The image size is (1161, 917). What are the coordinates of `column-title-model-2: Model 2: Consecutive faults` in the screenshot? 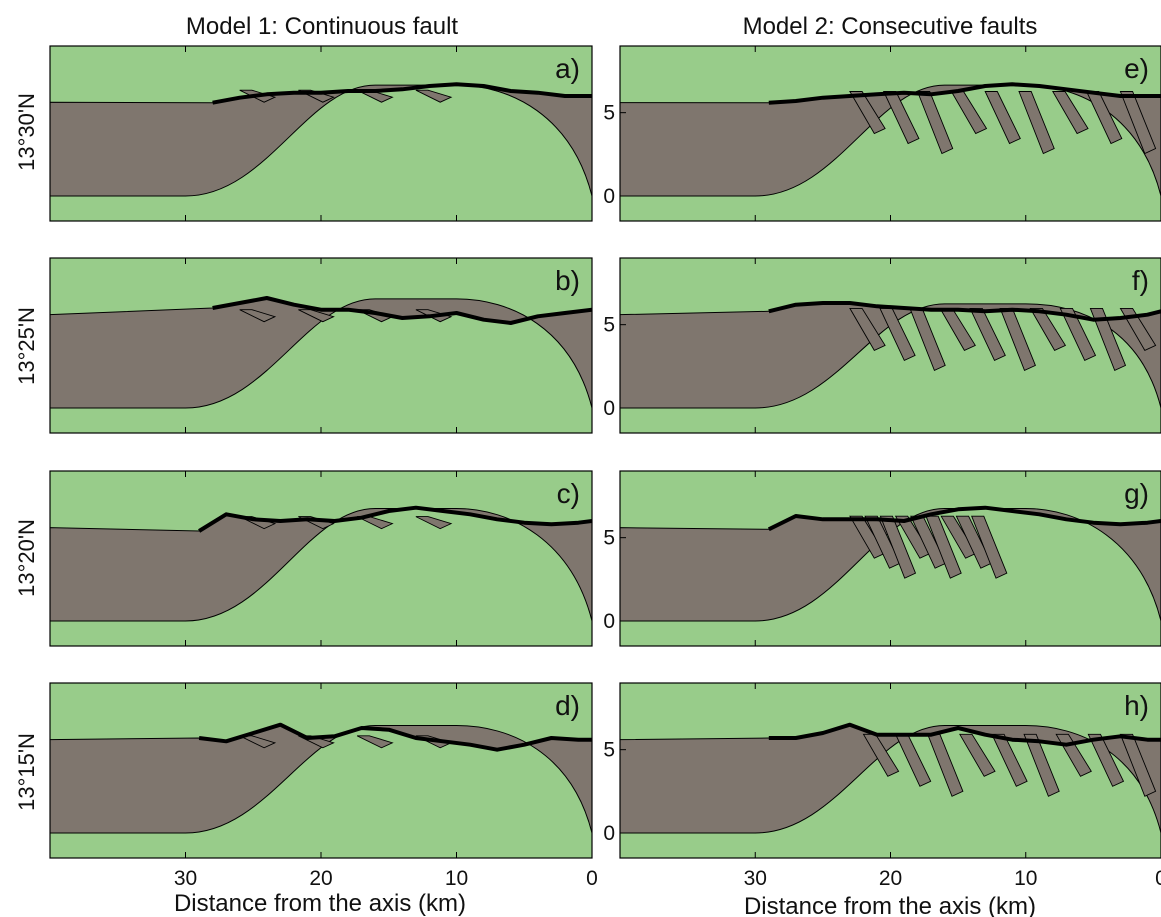 It's located at (890, 26).